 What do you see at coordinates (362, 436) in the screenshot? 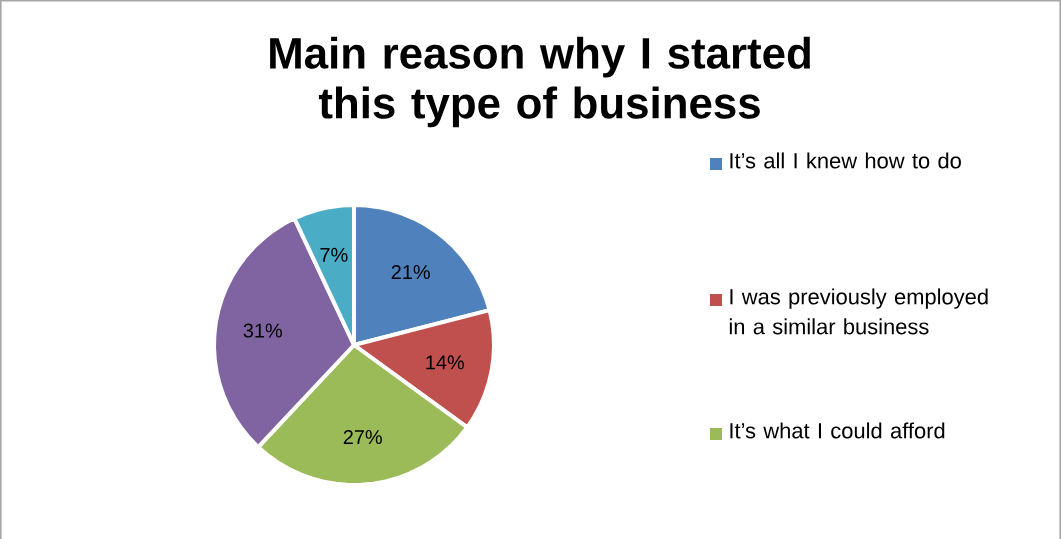
I see `data-label: 27%` at bounding box center [362, 436].